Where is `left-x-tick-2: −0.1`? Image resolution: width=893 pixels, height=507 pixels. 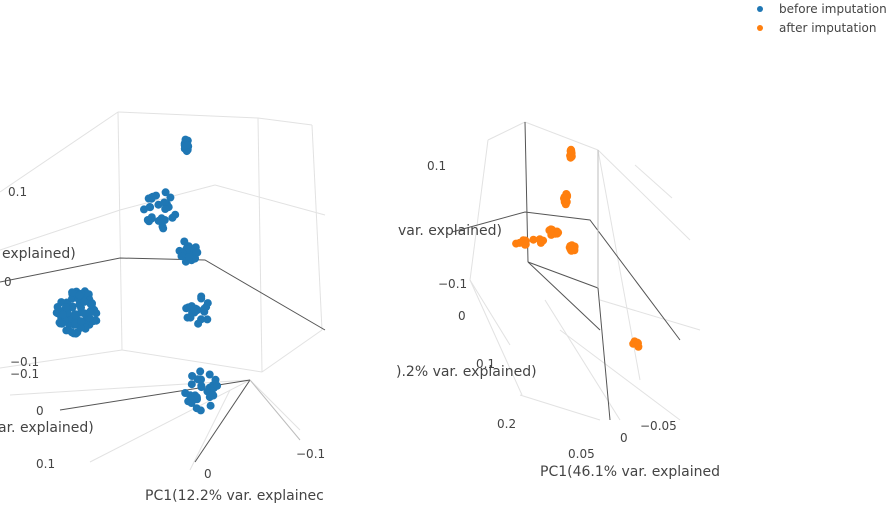 left-x-tick-2: −0.1 is located at coordinates (310, 454).